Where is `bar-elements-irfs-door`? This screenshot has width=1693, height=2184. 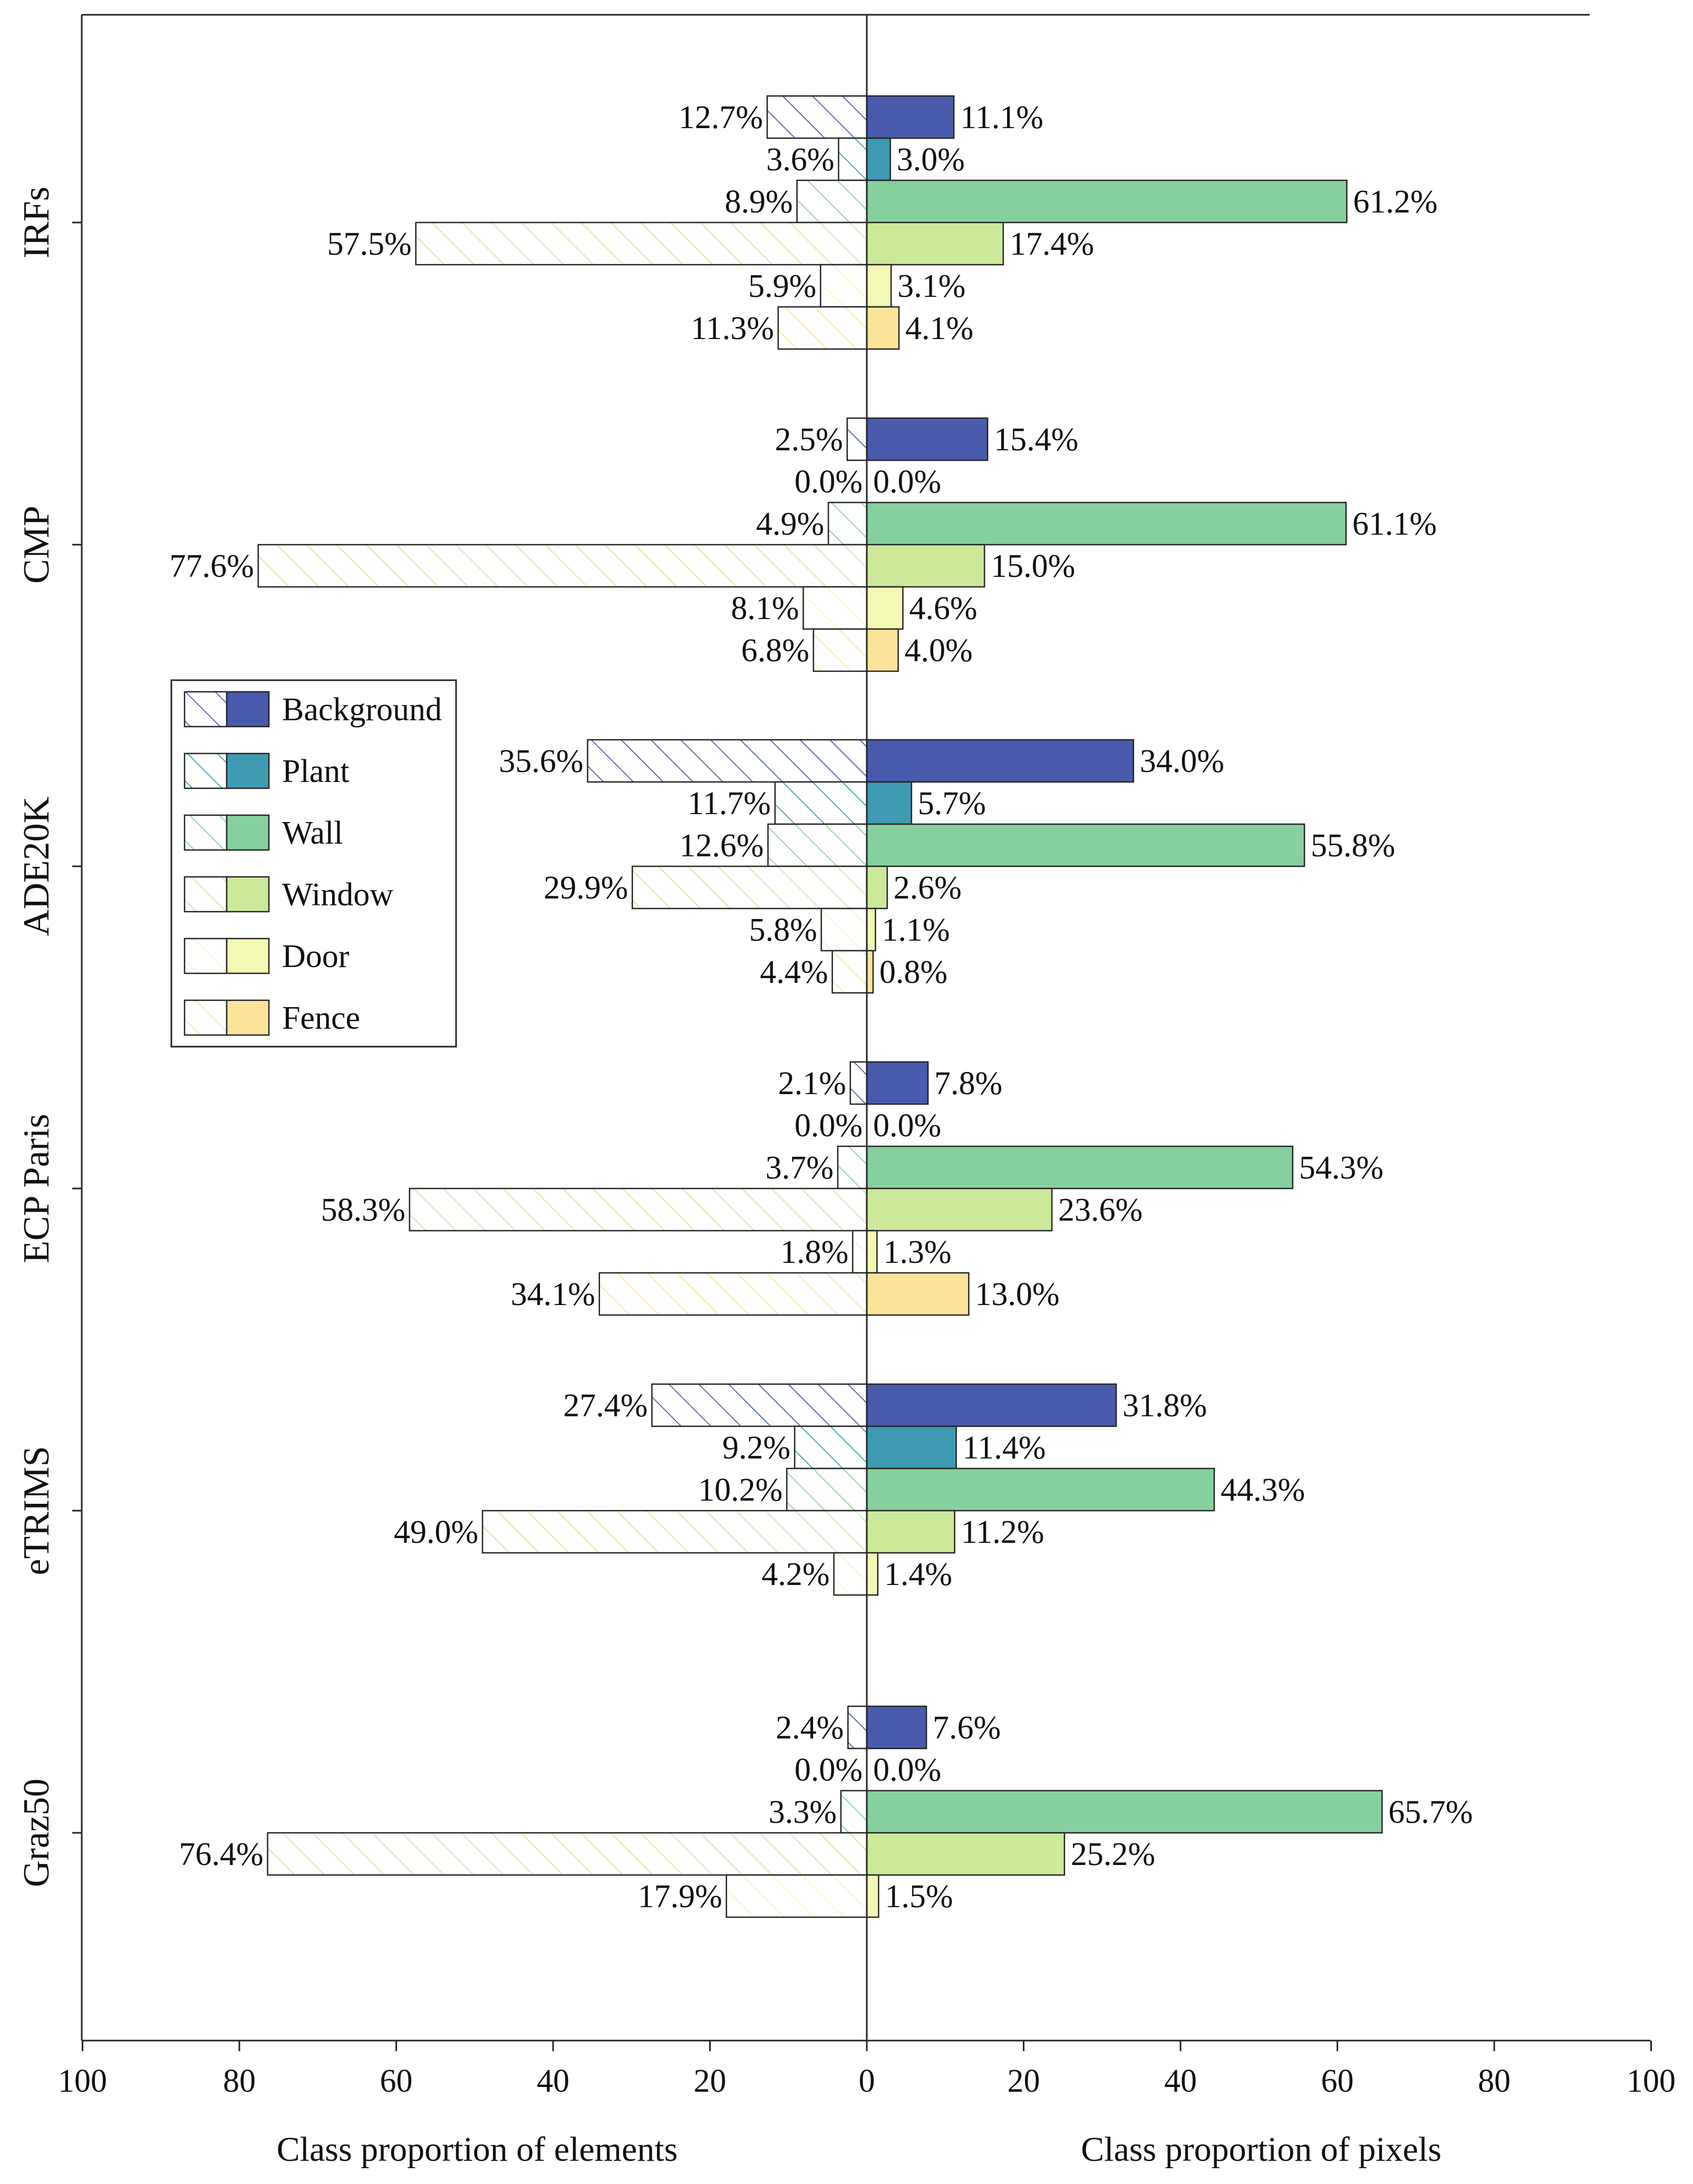 bar-elements-irfs-door is located at coordinates (843, 286).